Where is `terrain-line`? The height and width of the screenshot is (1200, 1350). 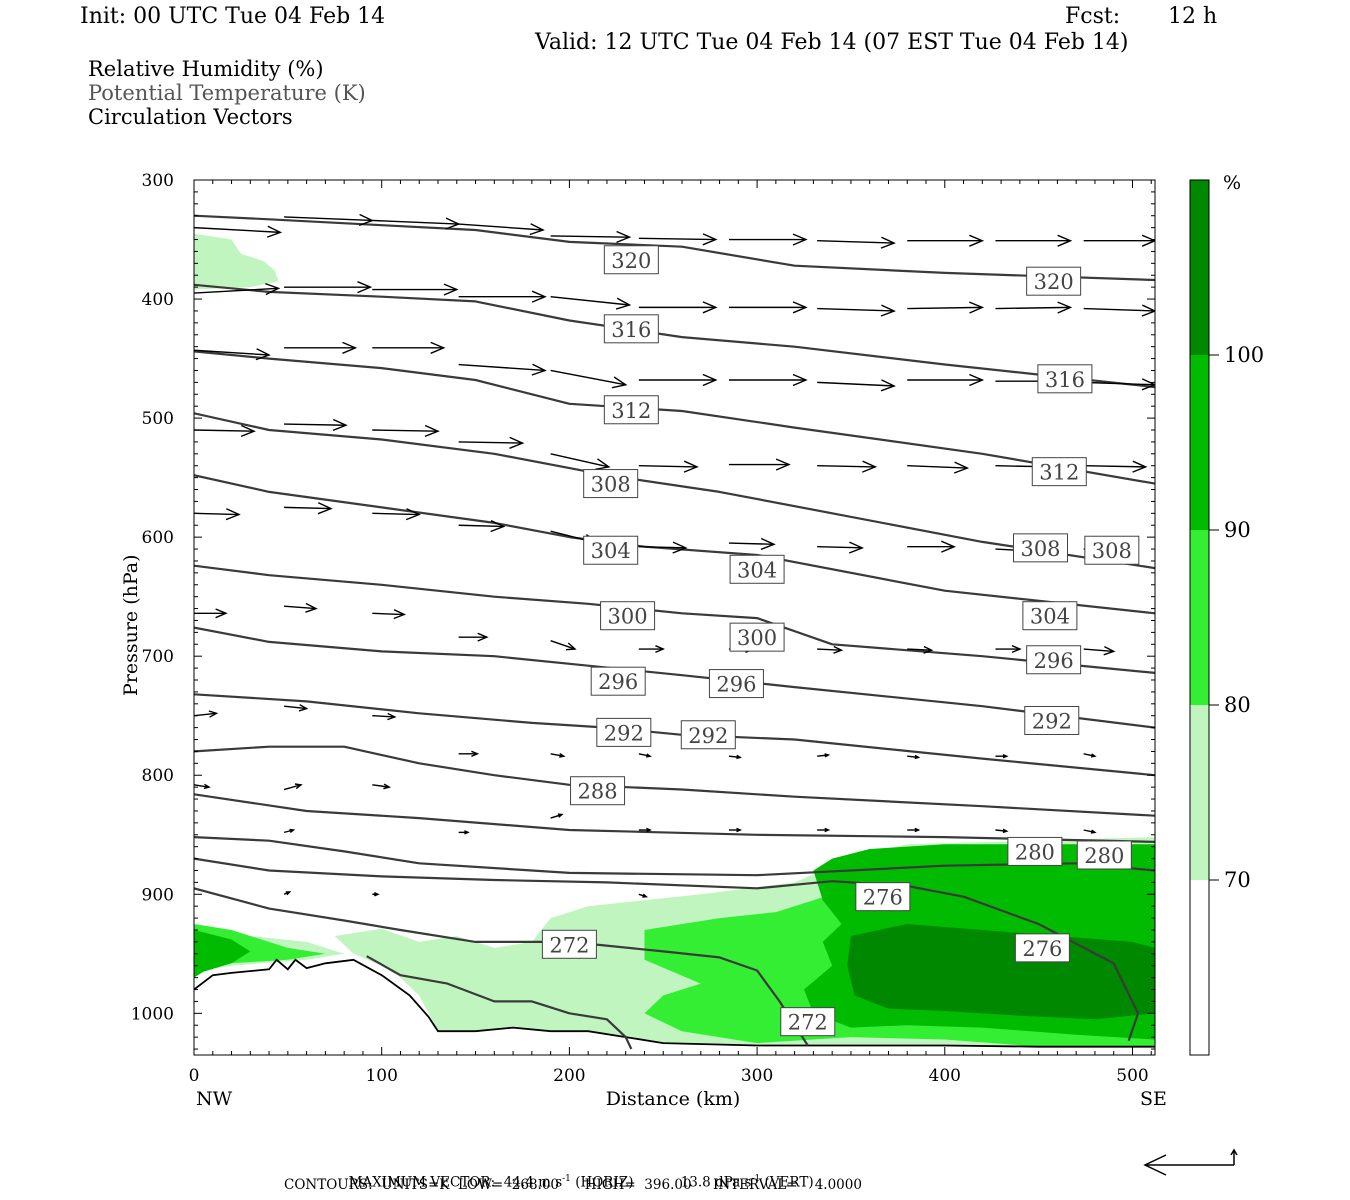 terrain-line is located at coordinates (674, 1003).